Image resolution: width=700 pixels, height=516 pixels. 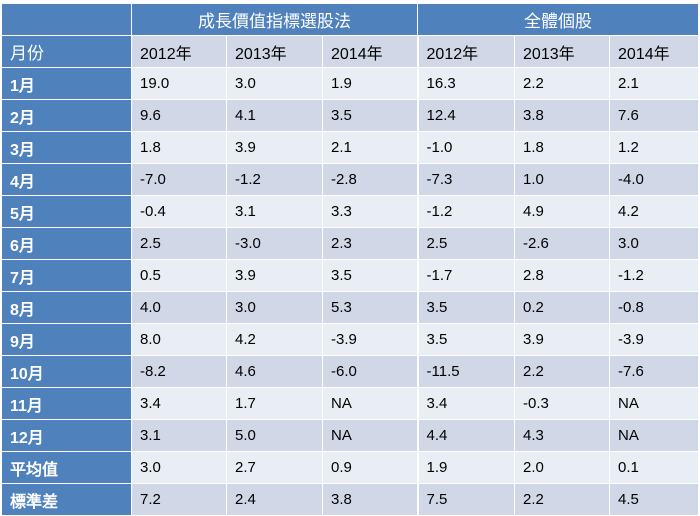 I want to click on row-label: 3月, so click(x=66, y=147).